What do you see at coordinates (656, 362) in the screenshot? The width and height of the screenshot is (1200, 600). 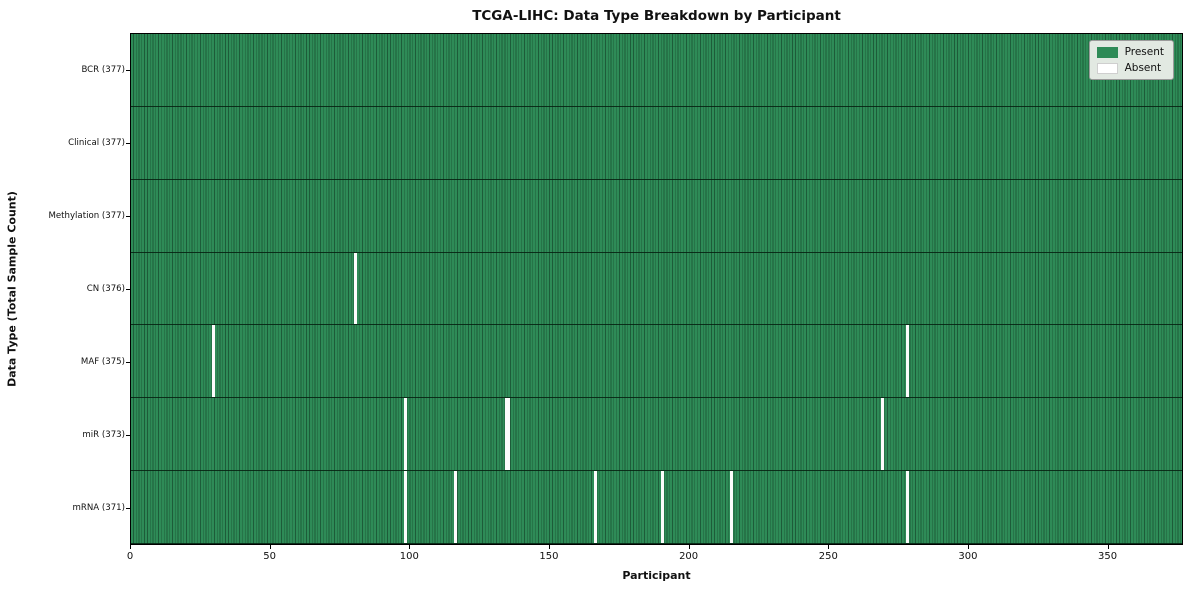 I see `heatmap-row-MAF` at bounding box center [656, 362].